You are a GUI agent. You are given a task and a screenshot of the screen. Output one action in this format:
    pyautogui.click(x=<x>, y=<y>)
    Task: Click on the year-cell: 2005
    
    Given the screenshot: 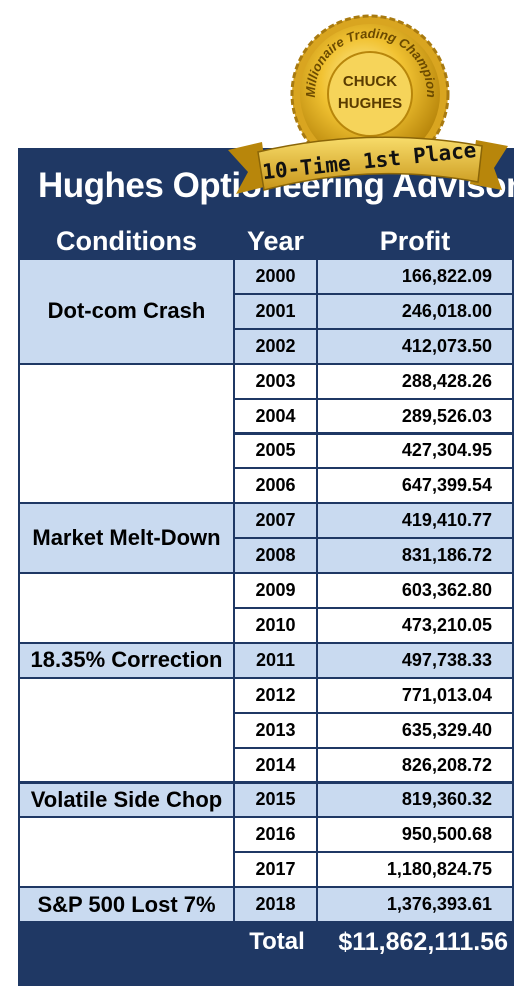 What is the action you would take?
    pyautogui.click(x=275, y=451)
    